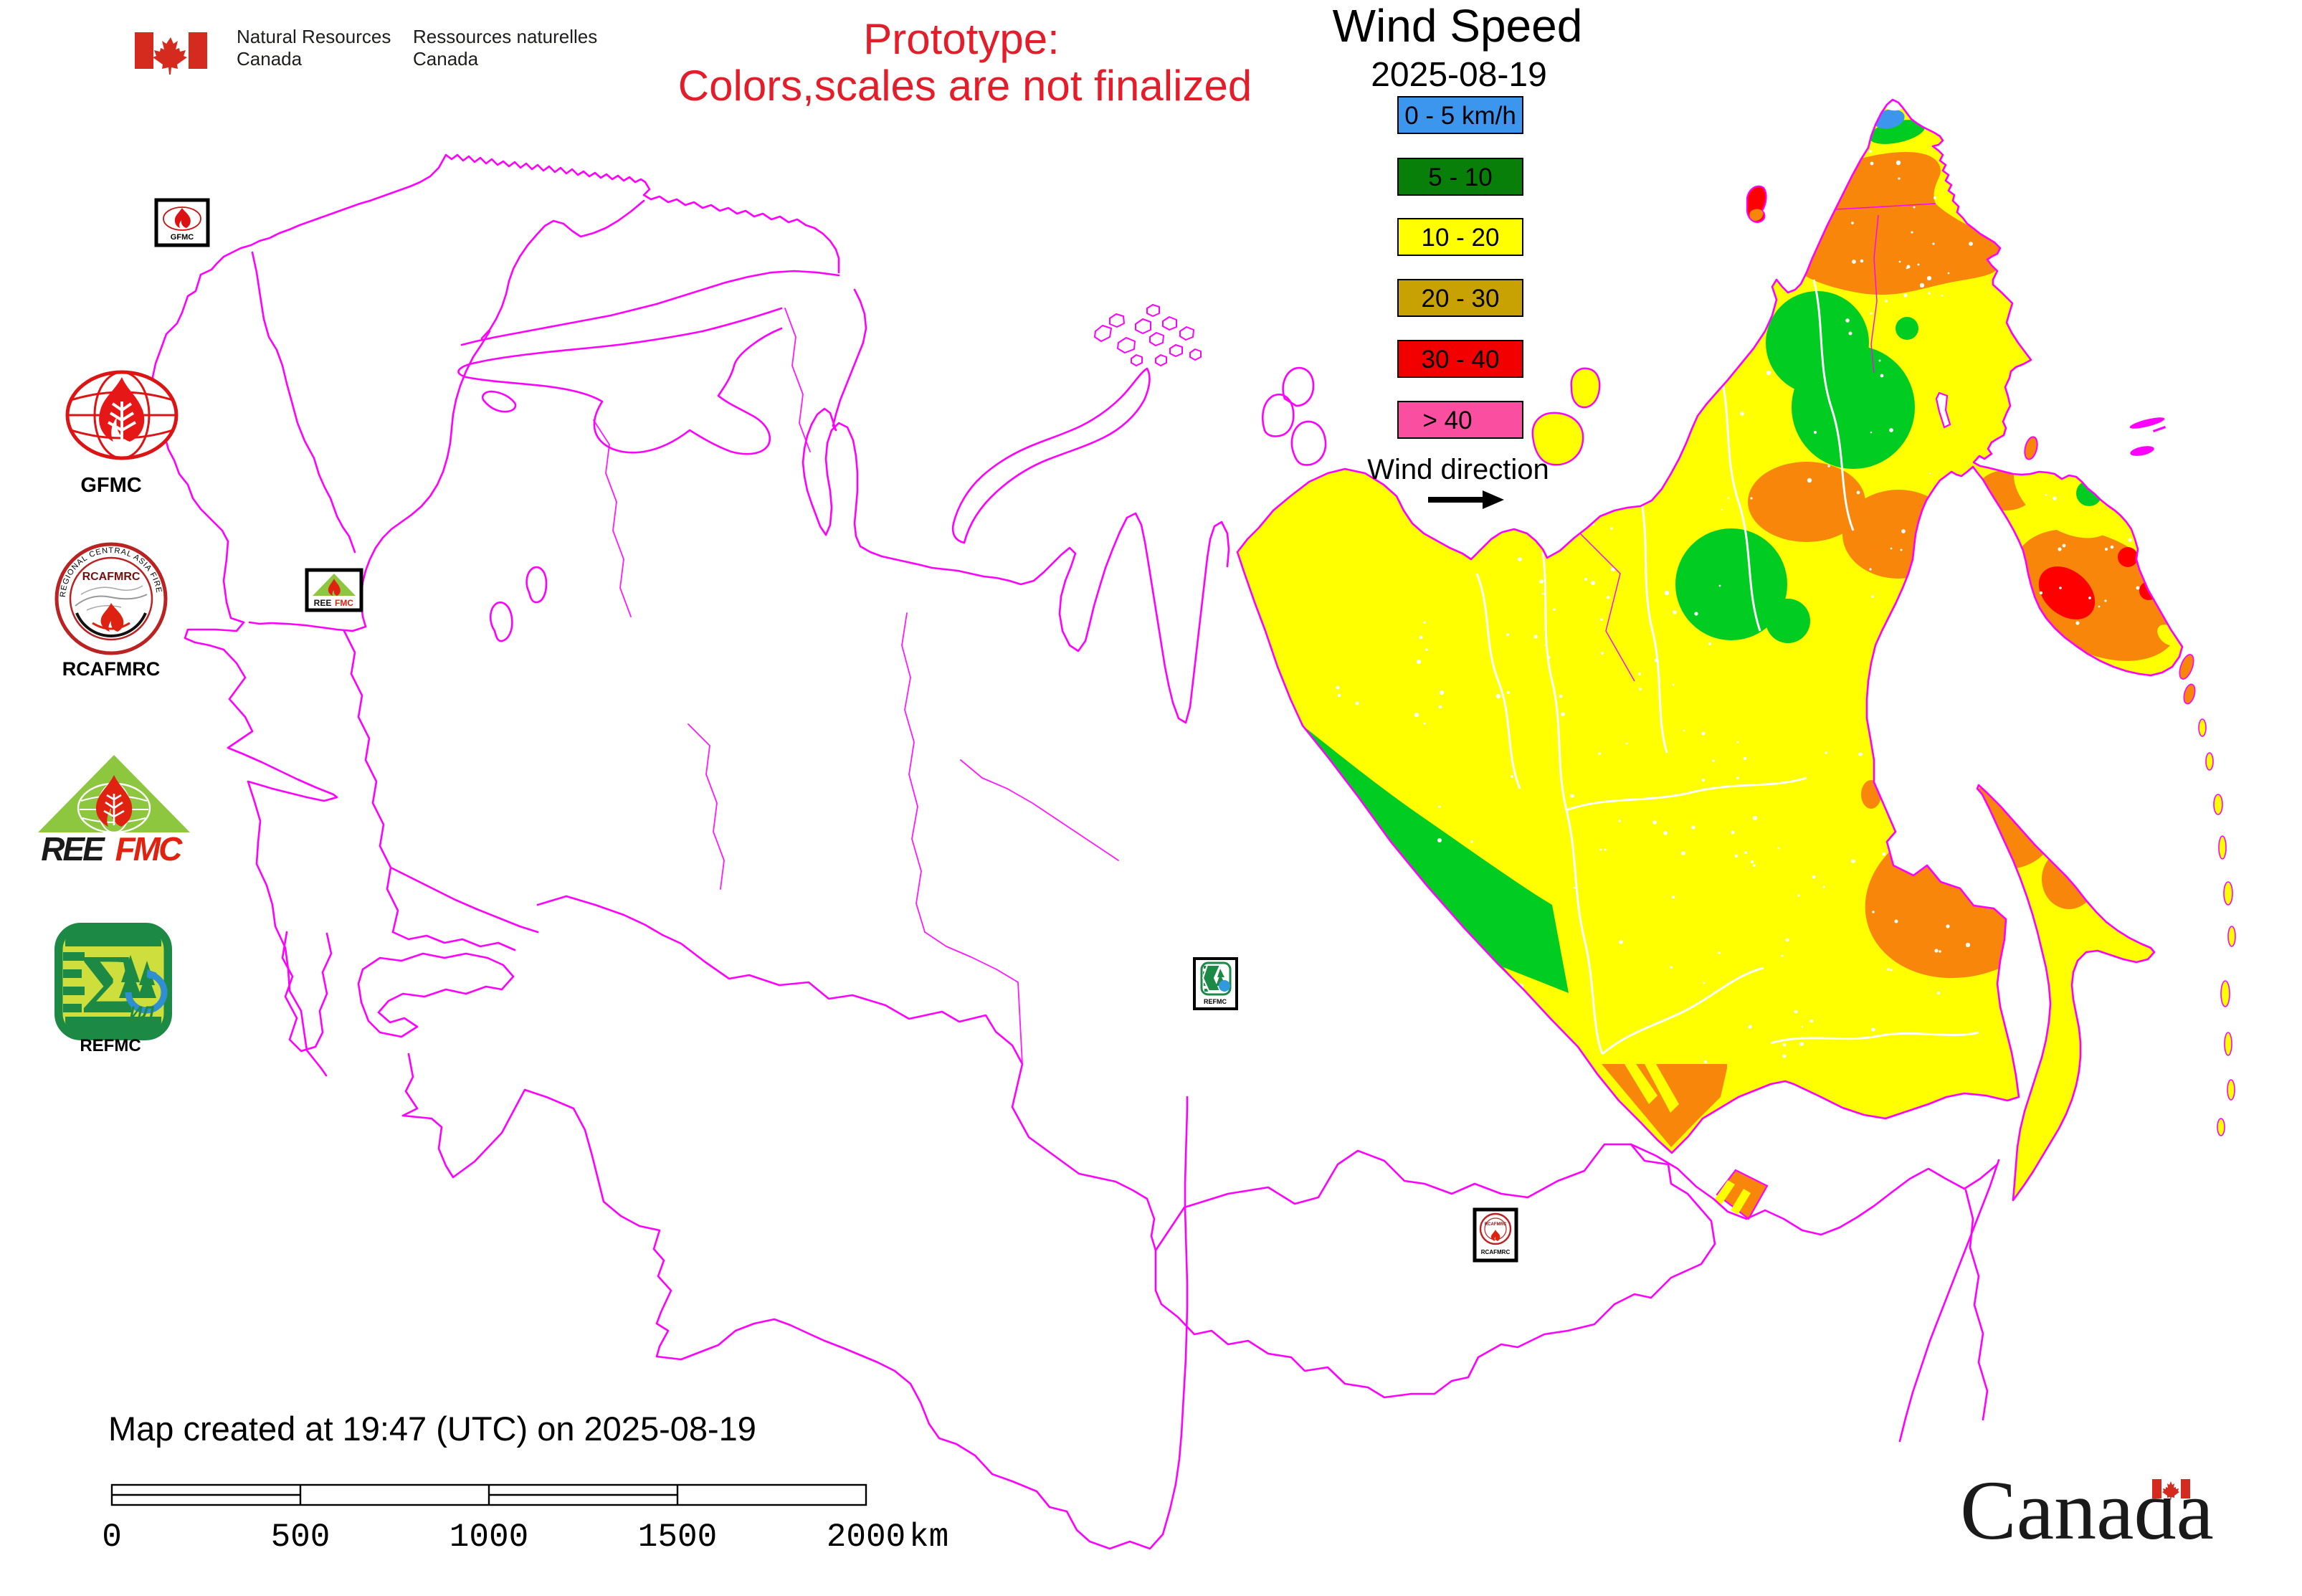  What do you see at coordinates (961, 39) in the screenshot?
I see `svg-text: Prototype:` at bounding box center [961, 39].